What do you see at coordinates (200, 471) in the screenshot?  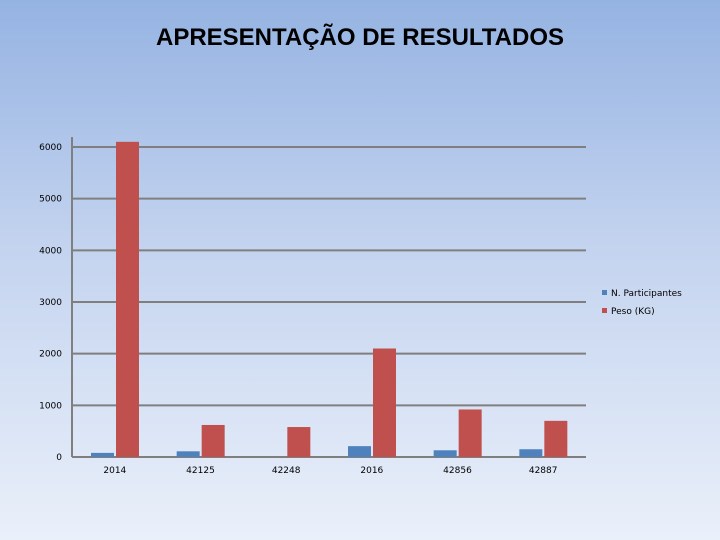 I see `x-tick-label: 42125` at bounding box center [200, 471].